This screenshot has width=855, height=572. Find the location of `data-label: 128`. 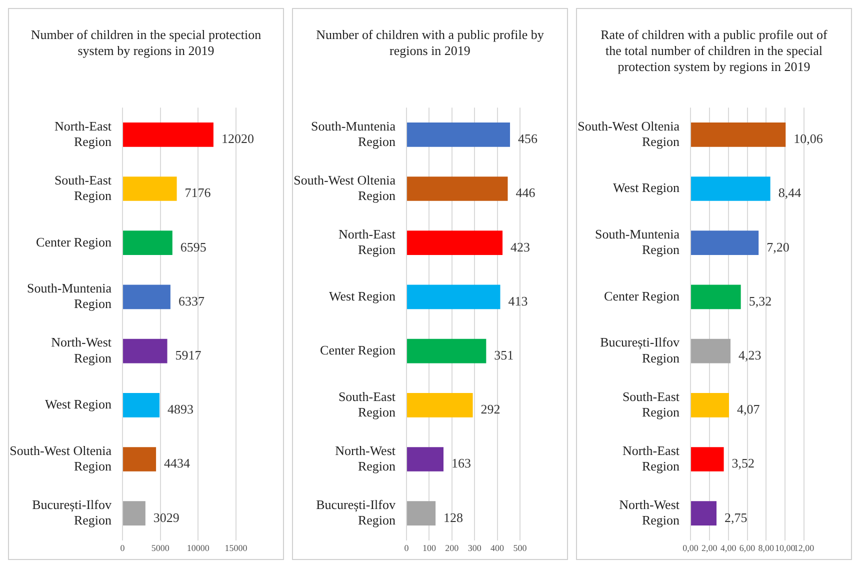

data-label: 128 is located at coordinates (454, 517).